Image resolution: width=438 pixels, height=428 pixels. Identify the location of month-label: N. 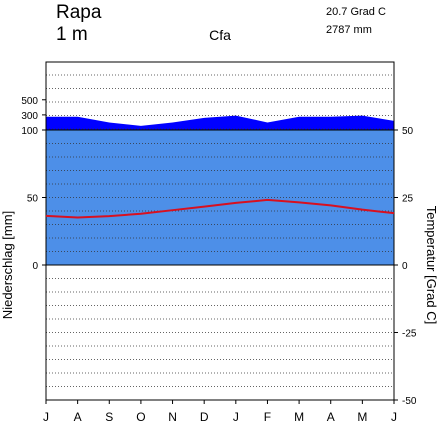
(172, 417).